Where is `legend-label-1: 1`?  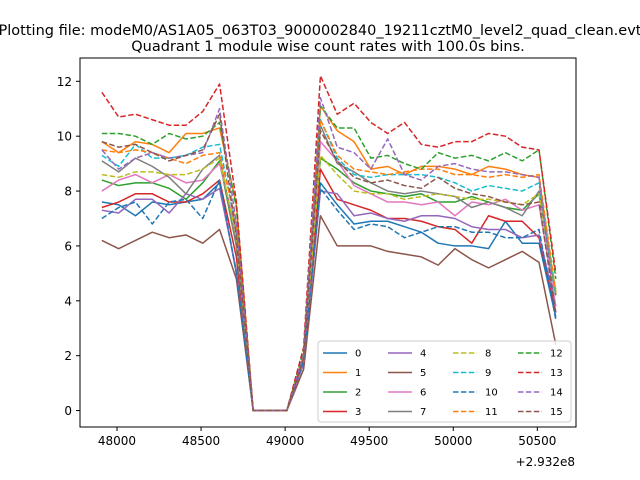 legend-label-1: 1 is located at coordinates (358, 373).